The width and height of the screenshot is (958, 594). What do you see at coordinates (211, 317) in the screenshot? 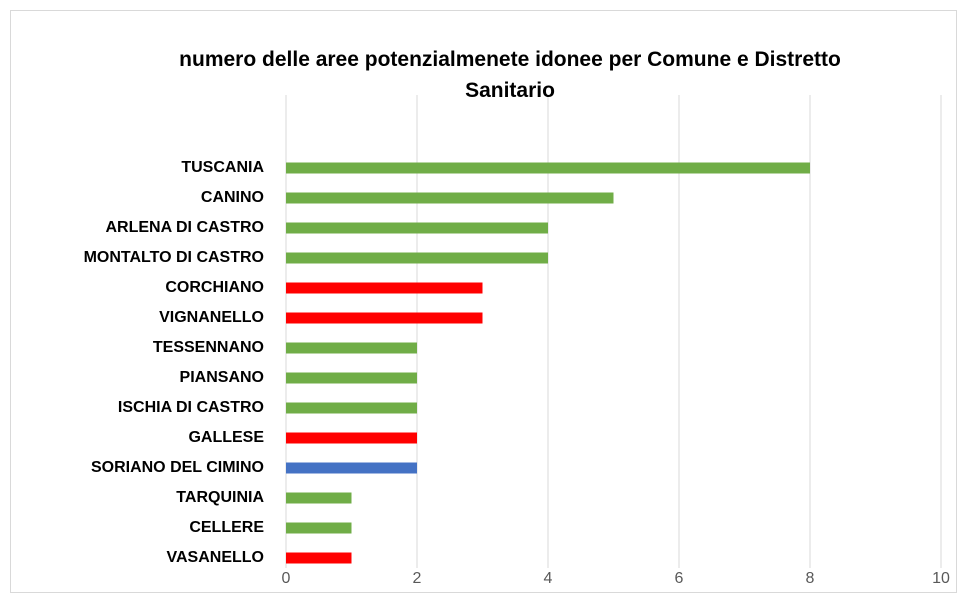
I see `y-tick-label: VIGNANELLO` at bounding box center [211, 317].